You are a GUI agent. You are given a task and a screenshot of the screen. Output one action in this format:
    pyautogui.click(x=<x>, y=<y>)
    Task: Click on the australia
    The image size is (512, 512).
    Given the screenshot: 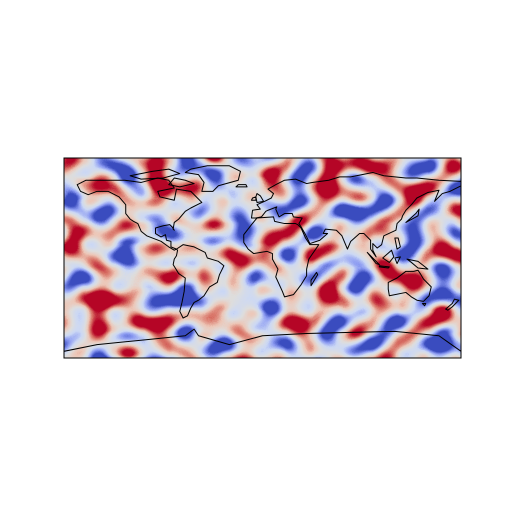 What is the action you would take?
    pyautogui.click(x=409, y=285)
    